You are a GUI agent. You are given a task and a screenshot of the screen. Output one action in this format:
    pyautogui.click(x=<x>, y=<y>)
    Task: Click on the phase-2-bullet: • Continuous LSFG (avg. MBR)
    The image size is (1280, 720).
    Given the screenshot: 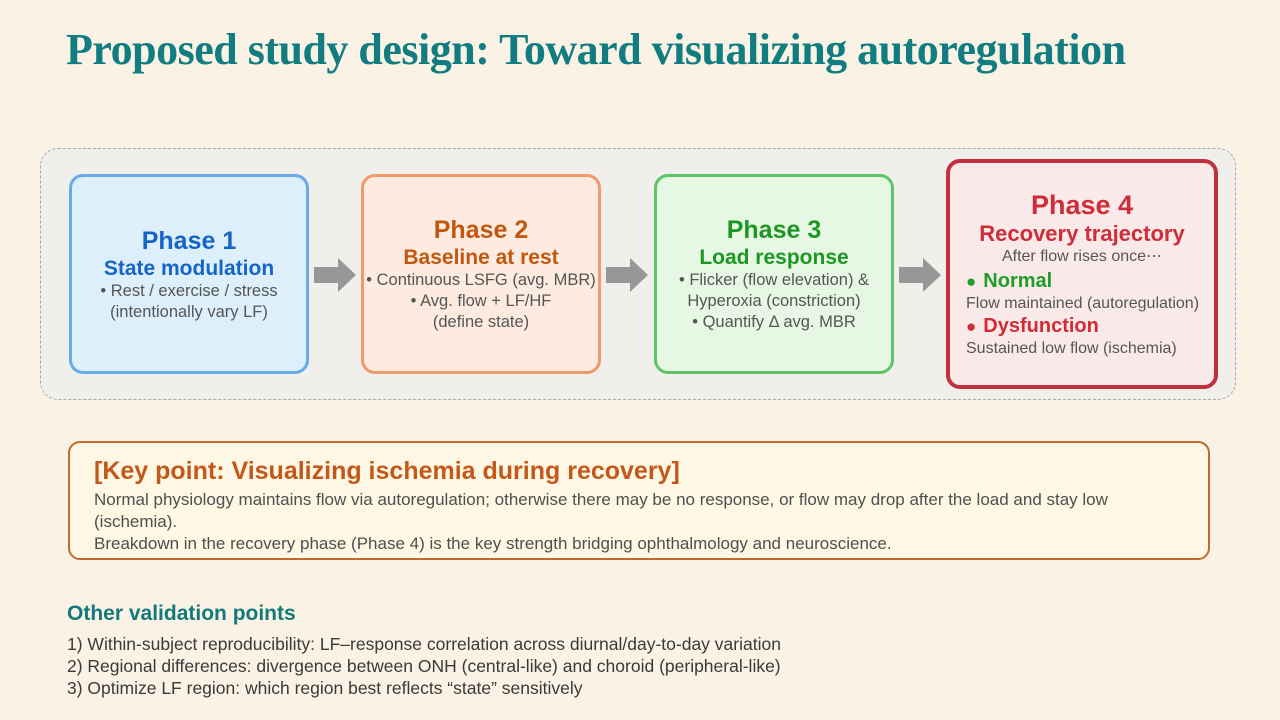 What is the action you would take?
    pyautogui.click(x=481, y=280)
    